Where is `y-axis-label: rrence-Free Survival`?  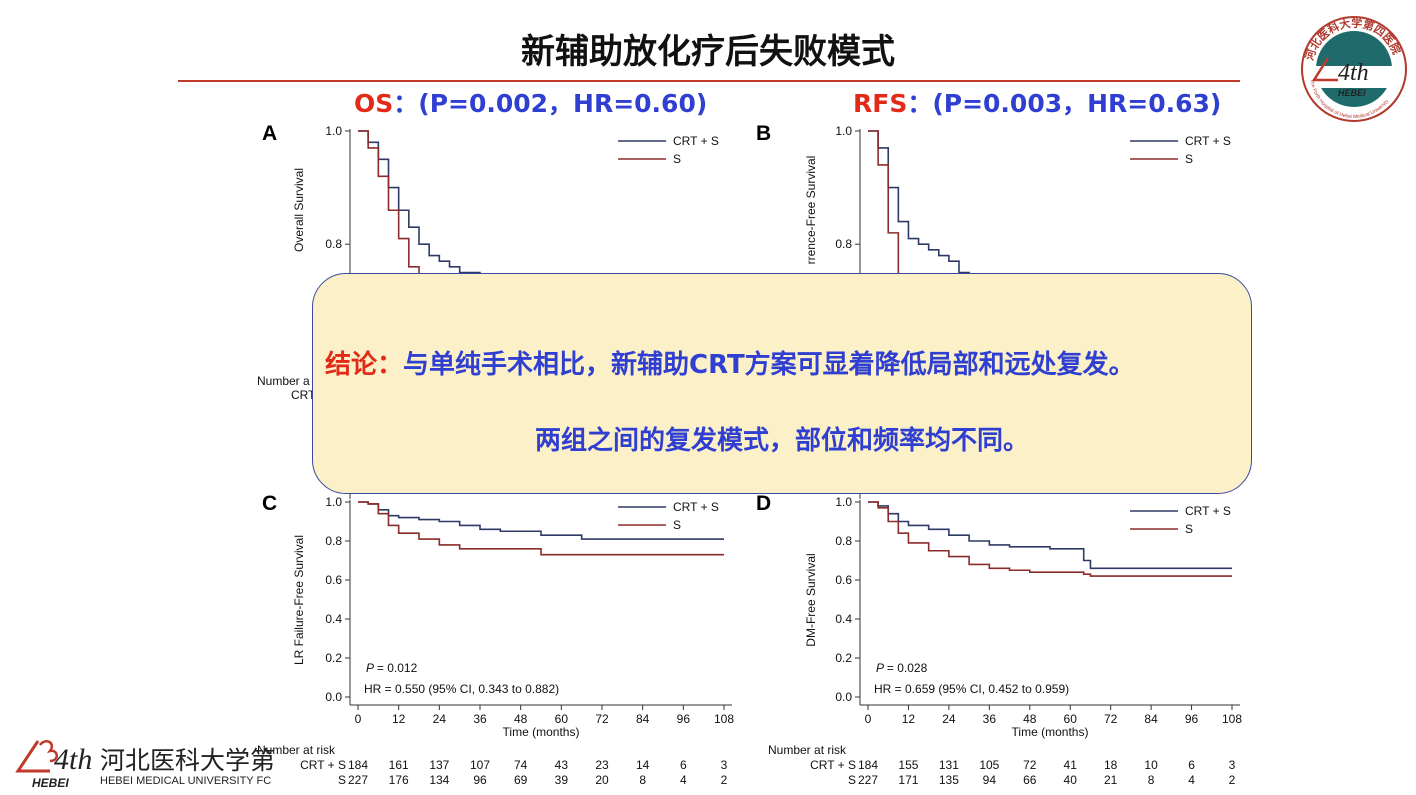 y-axis-label: rrence-Free Survival is located at coordinates (811, 210).